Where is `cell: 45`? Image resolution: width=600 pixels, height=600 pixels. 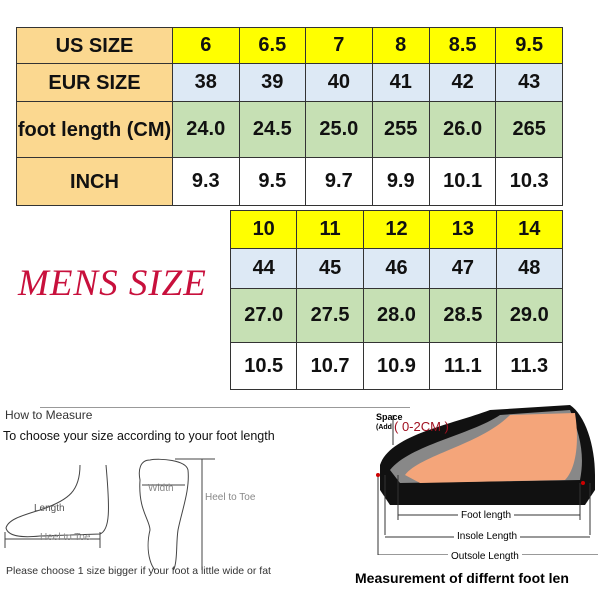
cell: 45 is located at coordinates (330, 268).